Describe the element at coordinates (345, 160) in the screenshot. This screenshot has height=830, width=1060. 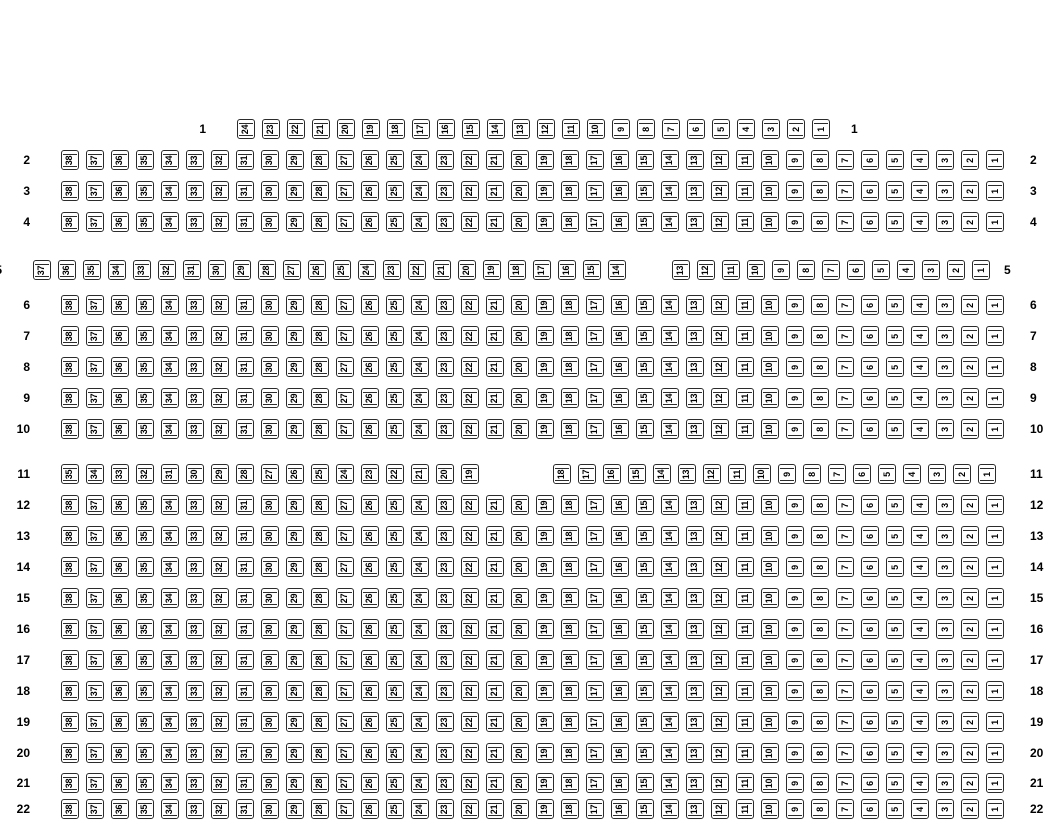
I see `seat: 27` at that location.